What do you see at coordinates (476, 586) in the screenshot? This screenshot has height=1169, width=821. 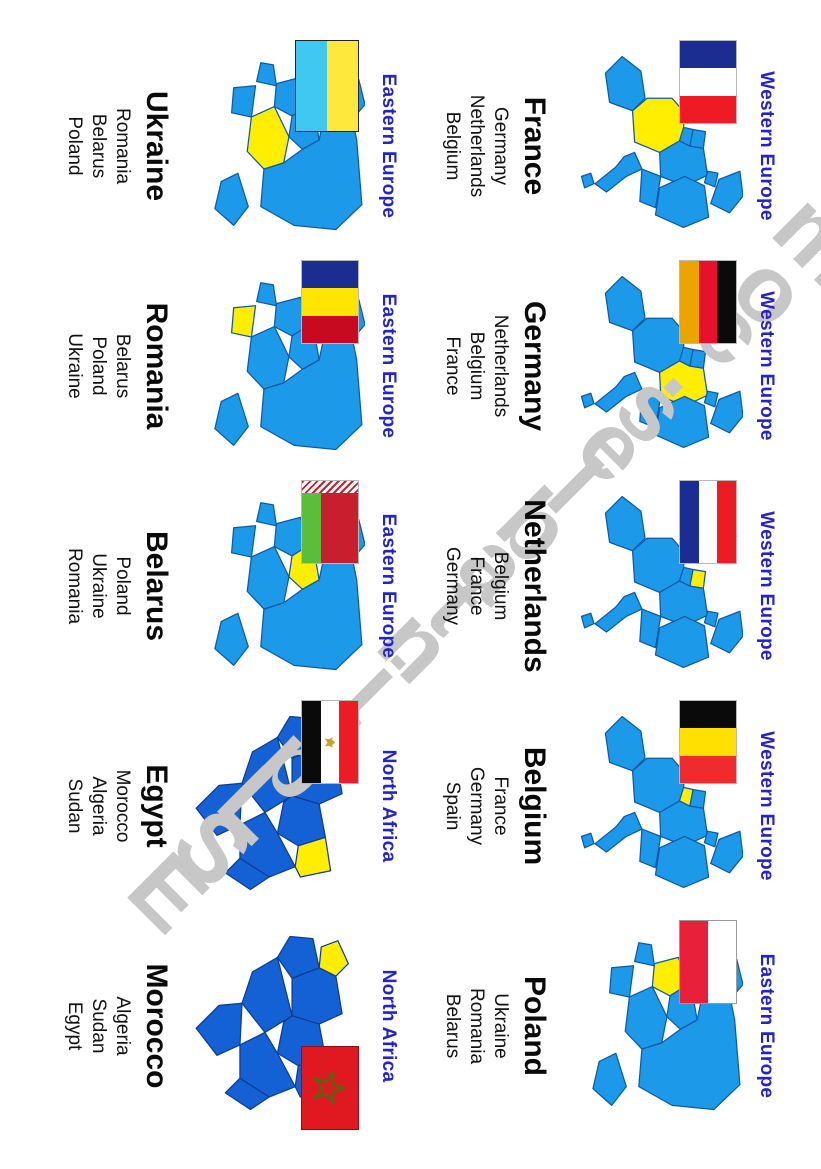 I see `neighbor-list: Belgium France Germany` at bounding box center [476, 586].